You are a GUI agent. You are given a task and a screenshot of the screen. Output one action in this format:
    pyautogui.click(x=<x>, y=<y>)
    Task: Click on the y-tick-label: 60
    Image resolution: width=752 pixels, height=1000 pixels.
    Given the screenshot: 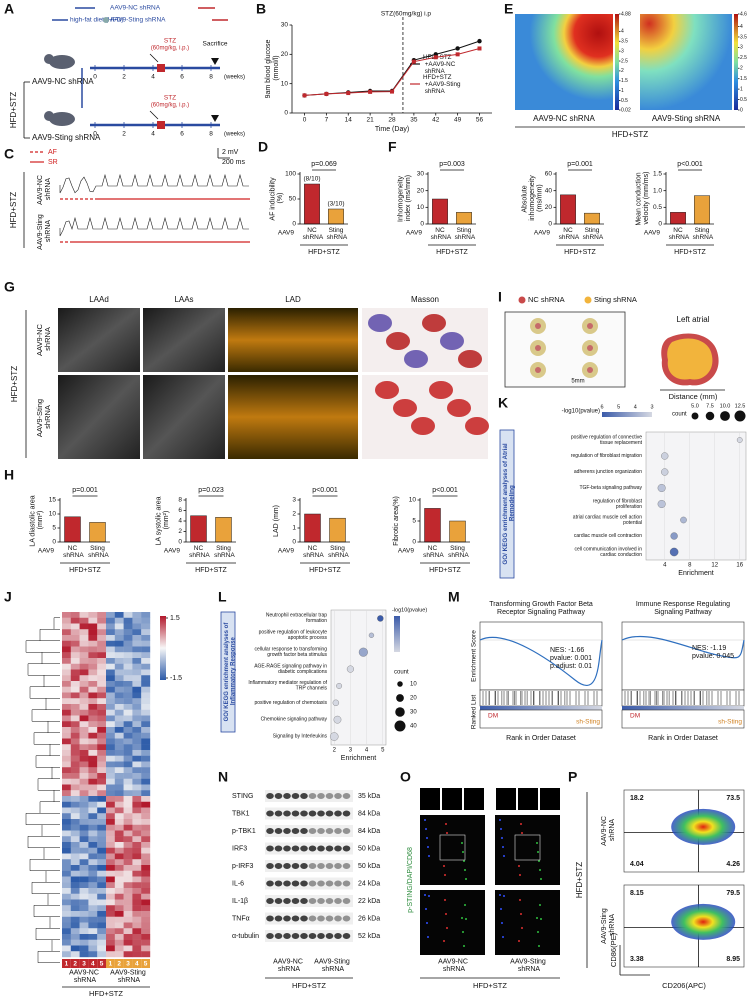 What is the action you would take?
    pyautogui.click(x=549, y=174)
    